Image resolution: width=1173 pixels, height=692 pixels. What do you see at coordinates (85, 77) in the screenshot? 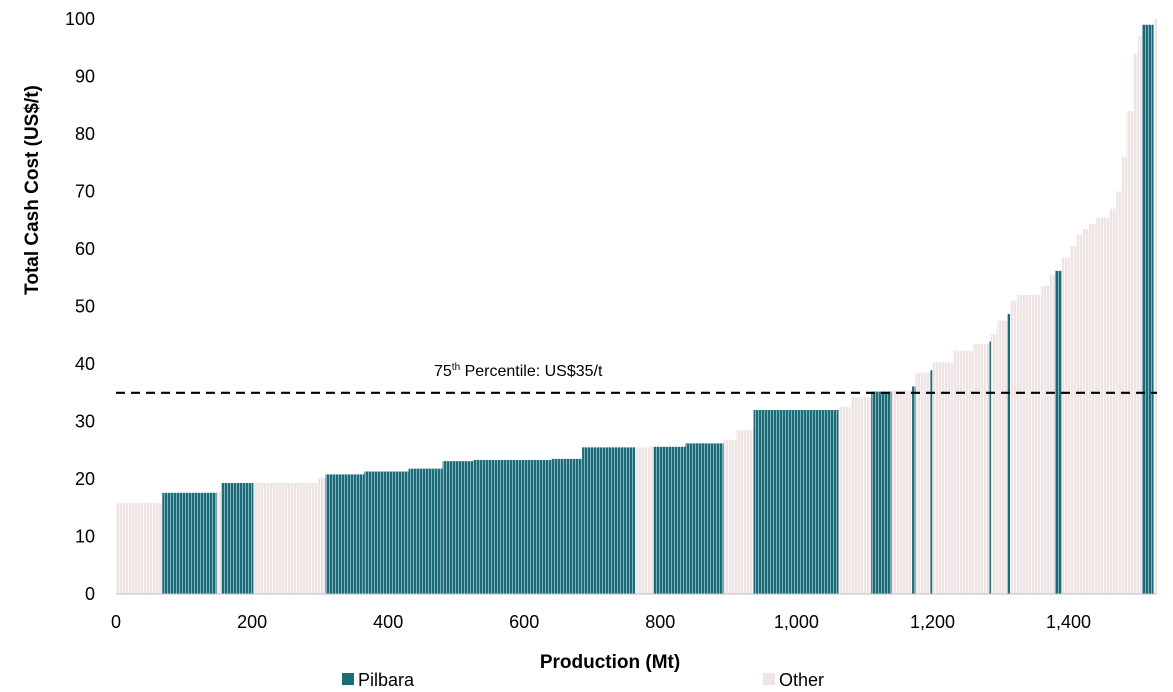
I see `y-tick-label: 90` at bounding box center [85, 77].